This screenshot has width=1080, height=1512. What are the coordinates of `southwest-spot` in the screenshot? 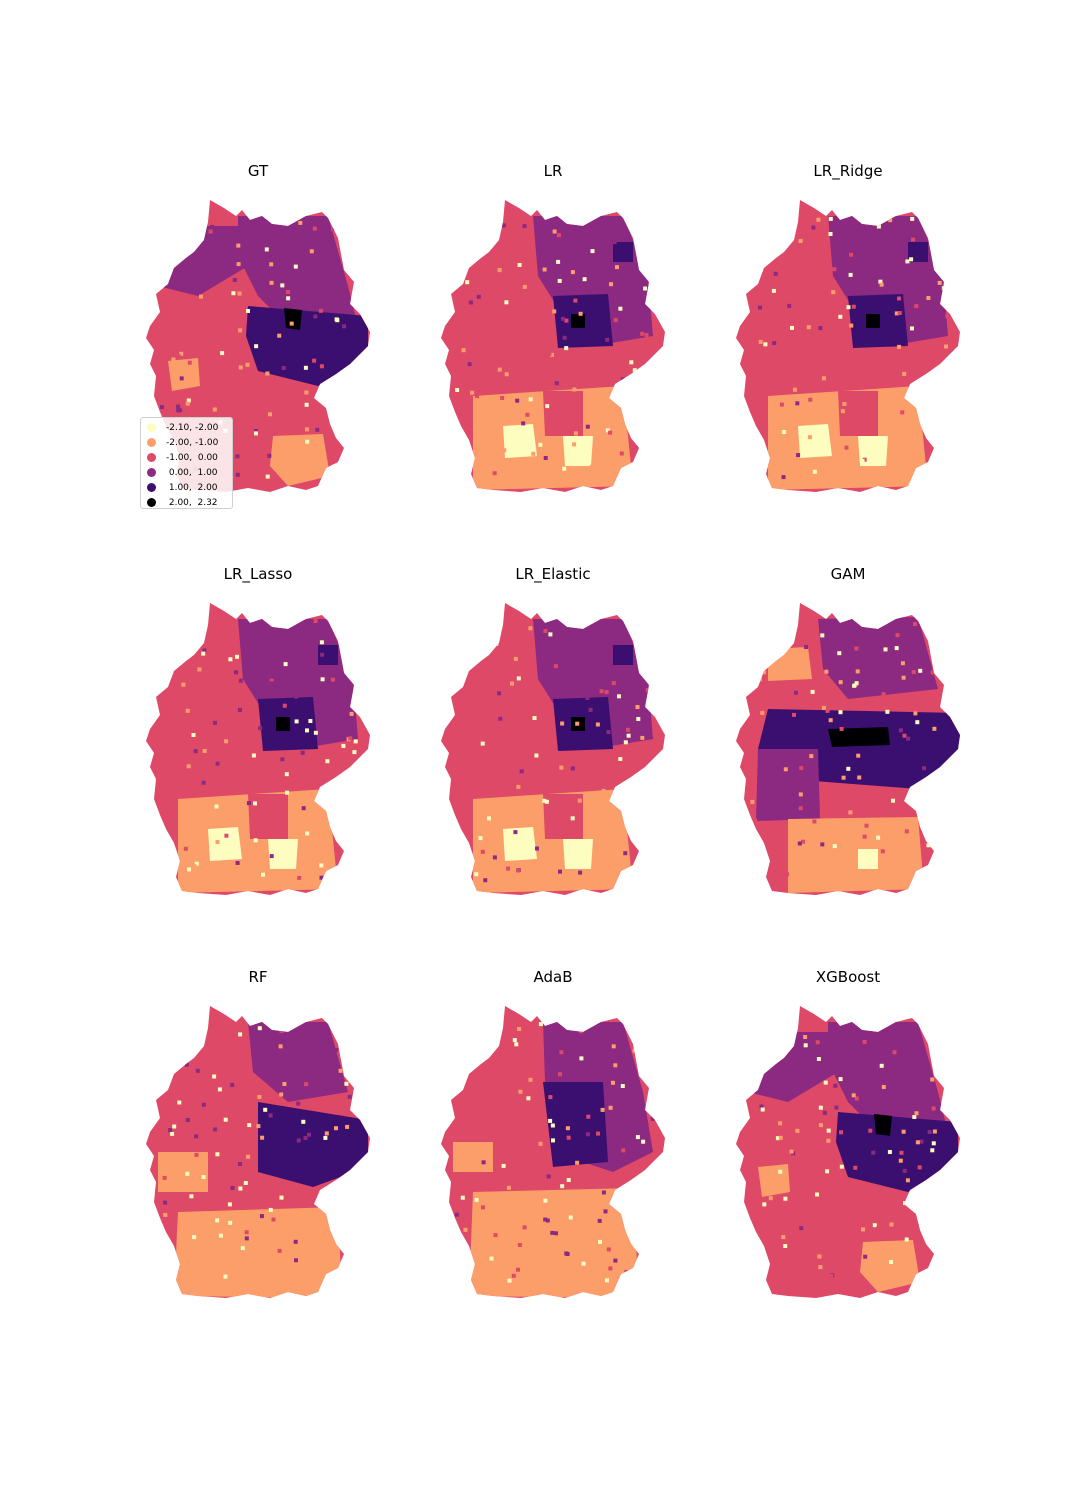 It's located at (815, 441).